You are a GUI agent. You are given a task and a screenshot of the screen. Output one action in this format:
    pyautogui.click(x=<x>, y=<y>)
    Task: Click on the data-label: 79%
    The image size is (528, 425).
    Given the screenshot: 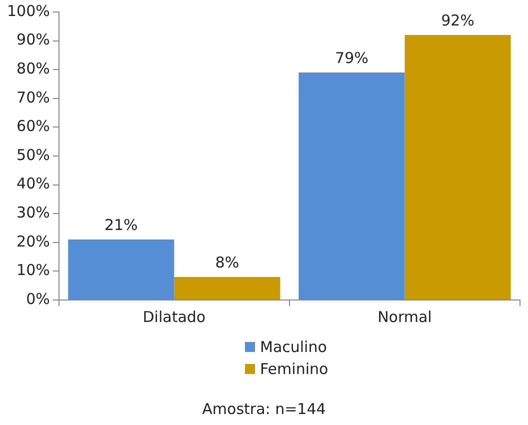 What is the action you would take?
    pyautogui.click(x=351, y=57)
    